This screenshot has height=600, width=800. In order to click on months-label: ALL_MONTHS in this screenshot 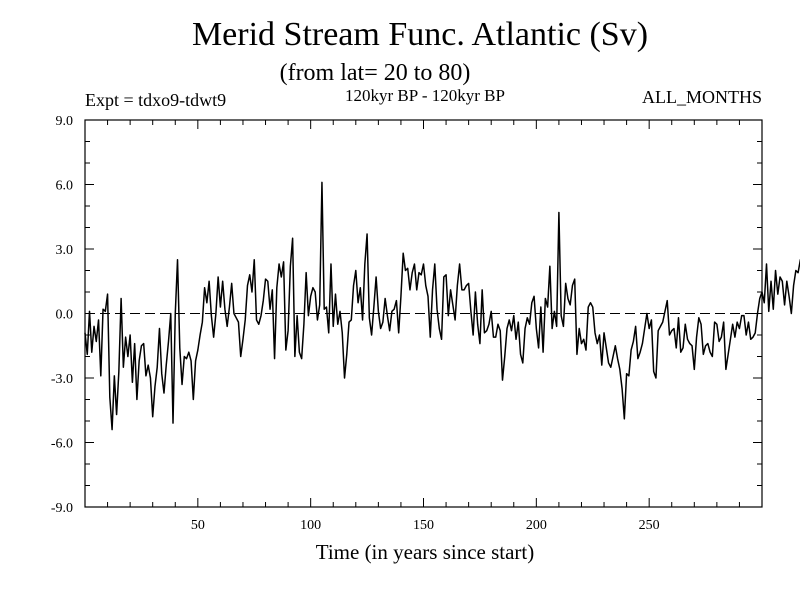, I will do `click(702, 97)`.